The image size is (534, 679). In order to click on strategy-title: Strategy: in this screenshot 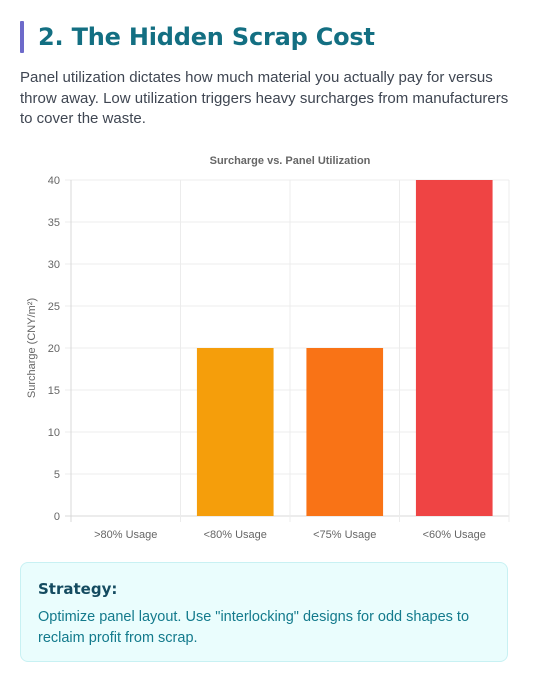, I will do `click(78, 589)`.